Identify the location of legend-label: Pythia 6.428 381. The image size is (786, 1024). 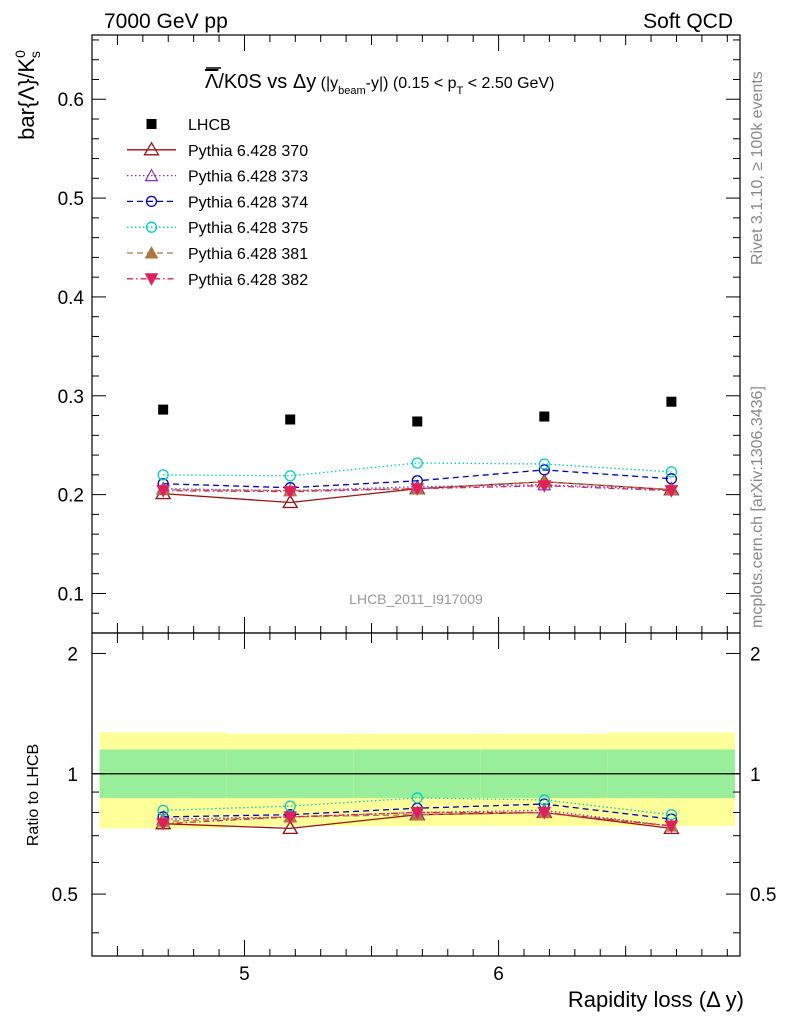
(248, 254).